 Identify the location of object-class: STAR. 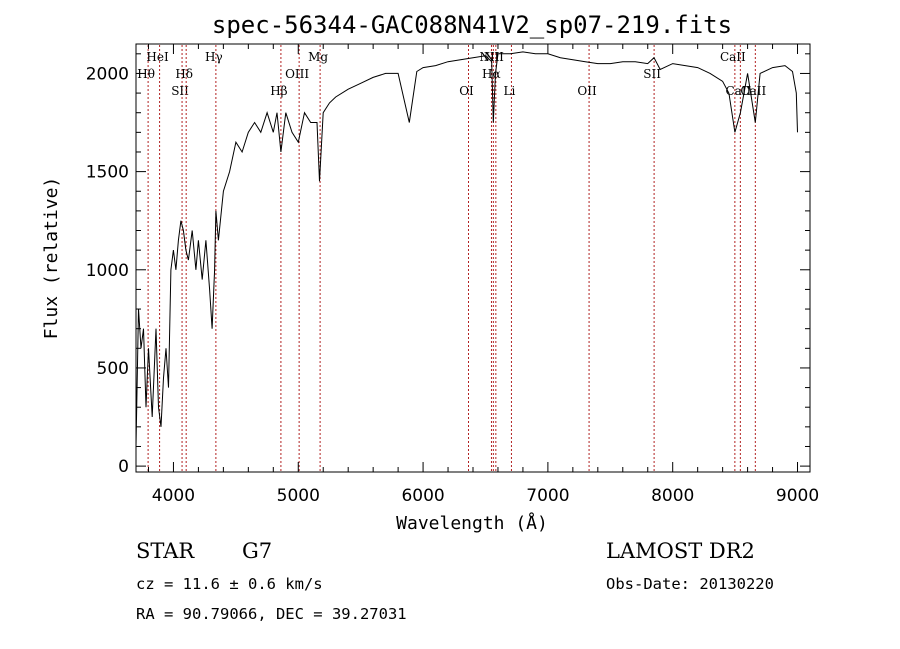
(165, 551).